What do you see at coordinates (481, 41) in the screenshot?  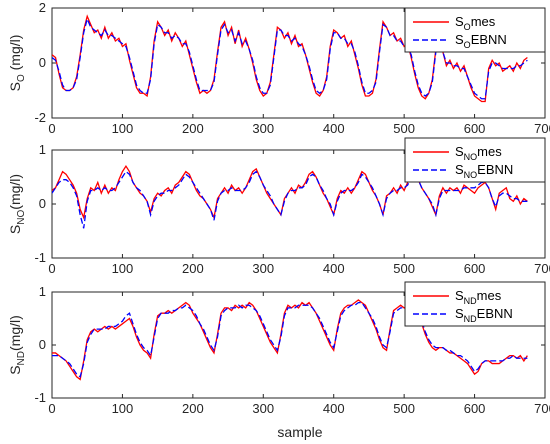 I see `legend-label-ebnn: SOEBNN` at bounding box center [481, 41].